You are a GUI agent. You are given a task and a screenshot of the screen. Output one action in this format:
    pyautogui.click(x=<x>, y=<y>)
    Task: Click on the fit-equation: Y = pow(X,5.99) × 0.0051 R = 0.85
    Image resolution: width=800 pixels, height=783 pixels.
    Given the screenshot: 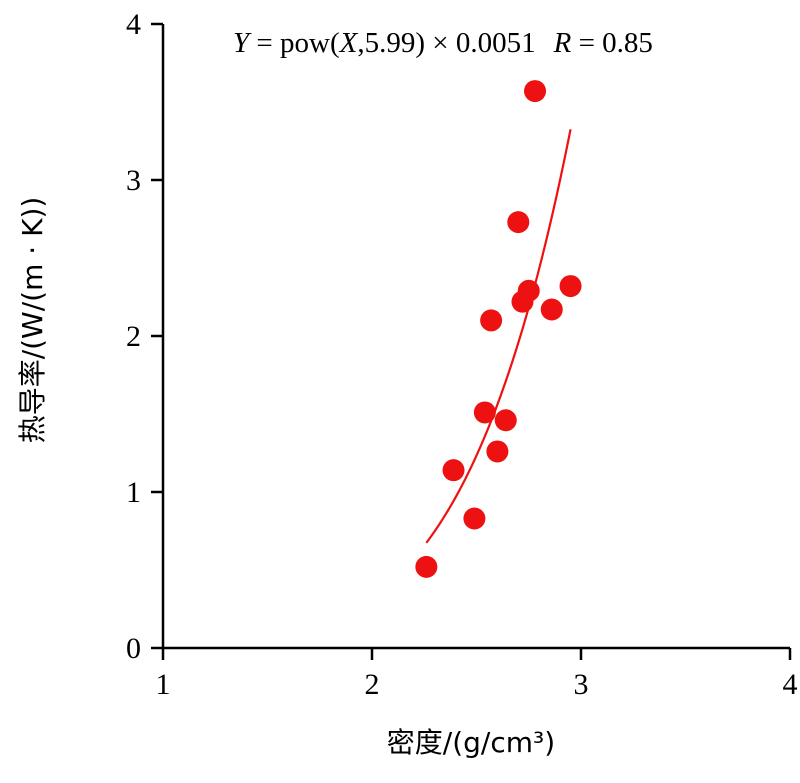 What is the action you would take?
    pyautogui.click(x=443, y=43)
    